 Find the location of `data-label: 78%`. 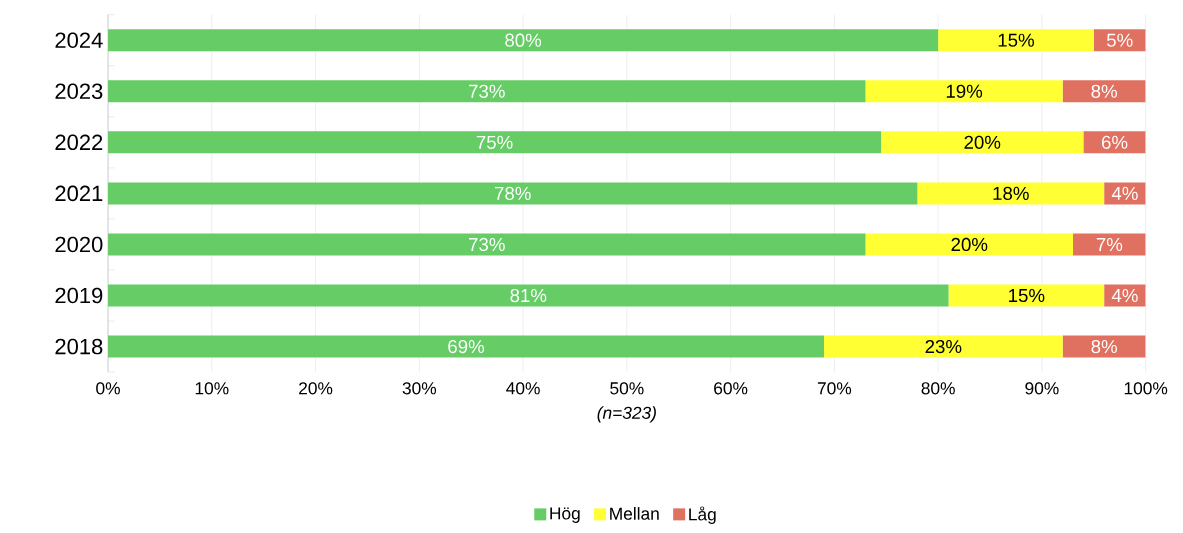

data-label: 78% is located at coordinates (512, 193).